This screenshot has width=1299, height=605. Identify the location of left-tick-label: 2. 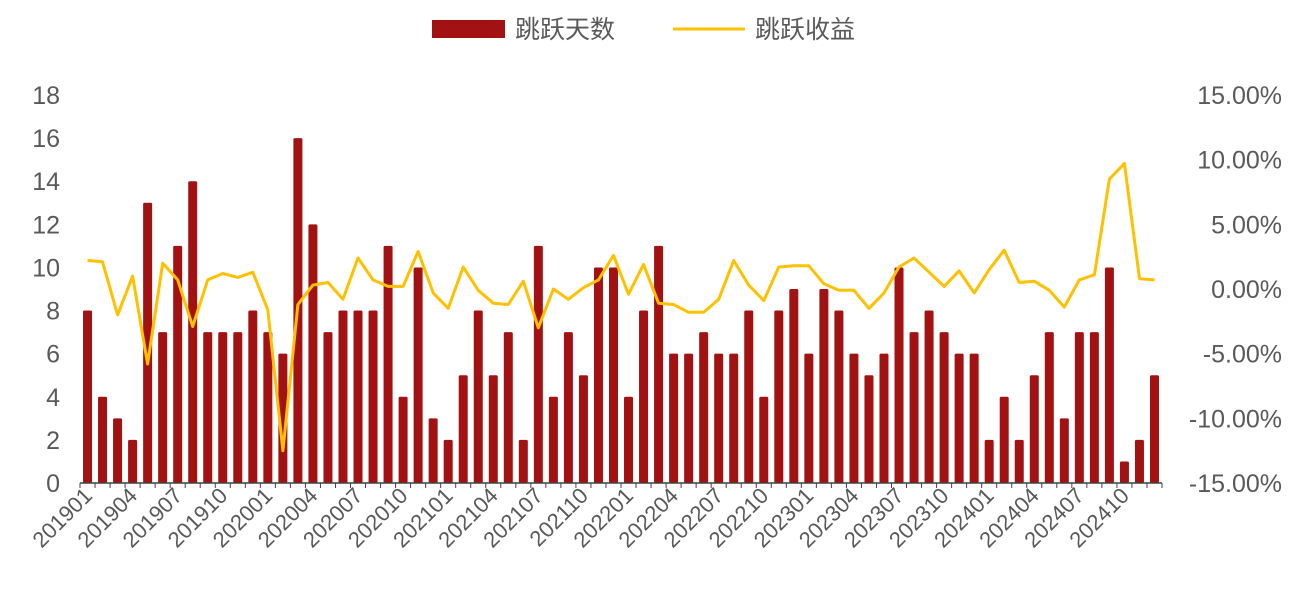
(53, 441).